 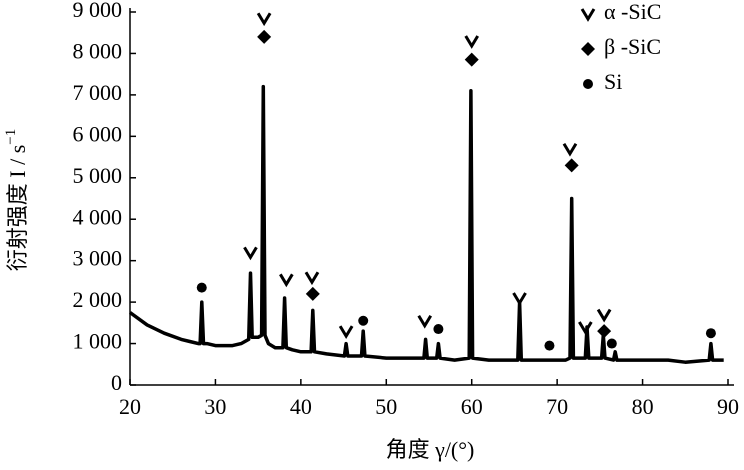 What do you see at coordinates (430, 449) in the screenshot?
I see `x-axis-label: 角度 γ/(°)` at bounding box center [430, 449].